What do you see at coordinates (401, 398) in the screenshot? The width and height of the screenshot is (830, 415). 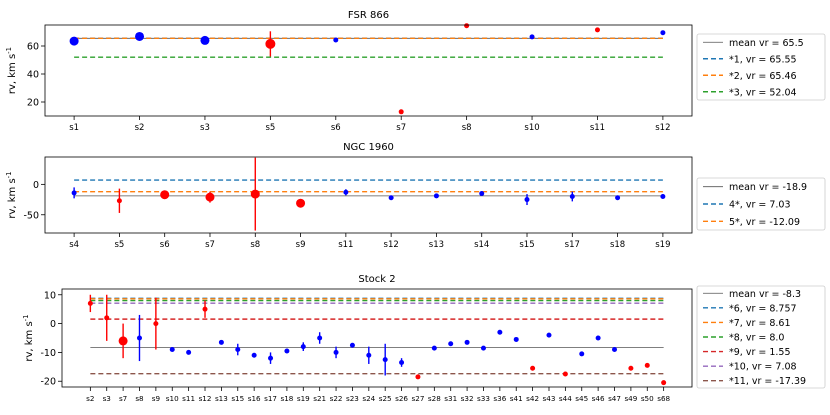 I see `x-tick-label: s26` at bounding box center [401, 398].